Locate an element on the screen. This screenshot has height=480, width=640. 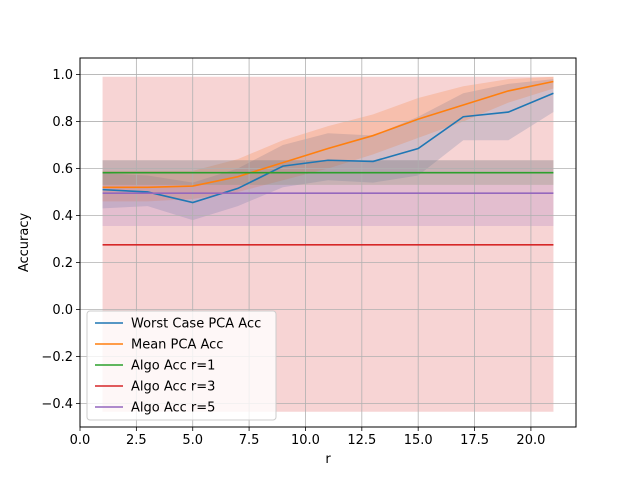
y-tick-label: 0.2 is located at coordinates (62, 263).